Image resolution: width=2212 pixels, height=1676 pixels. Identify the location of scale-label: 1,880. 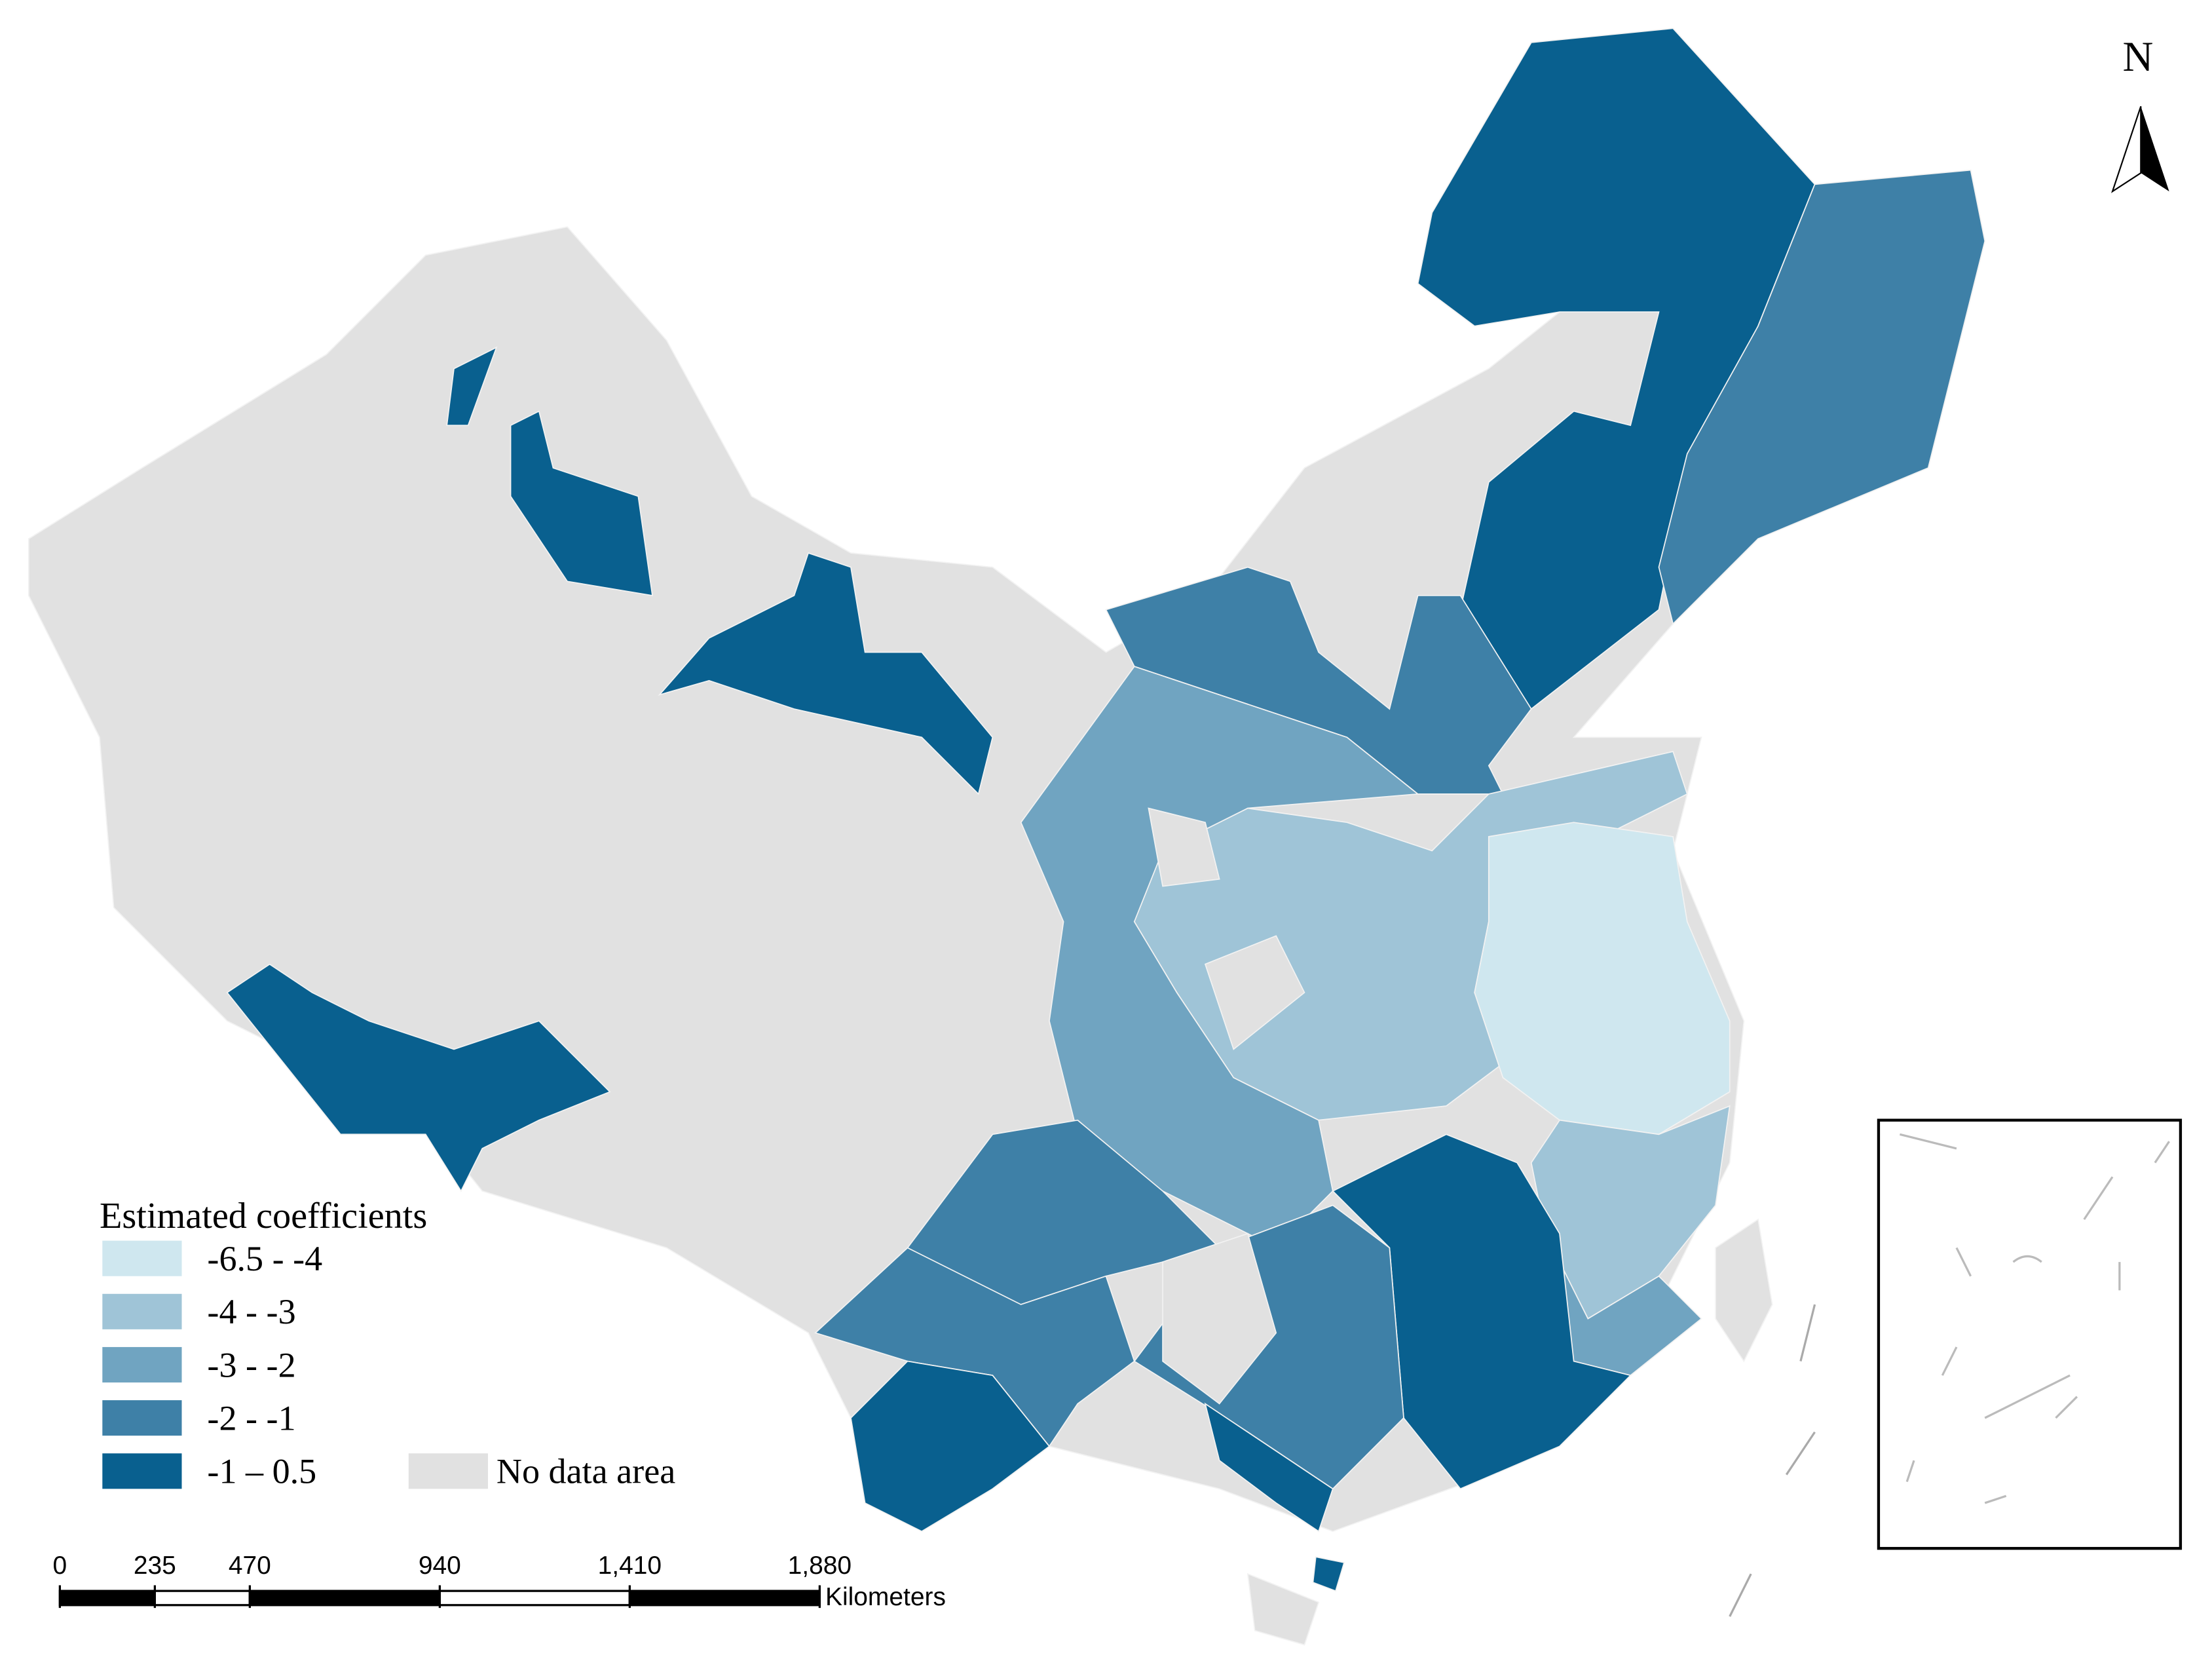
(820, 1566).